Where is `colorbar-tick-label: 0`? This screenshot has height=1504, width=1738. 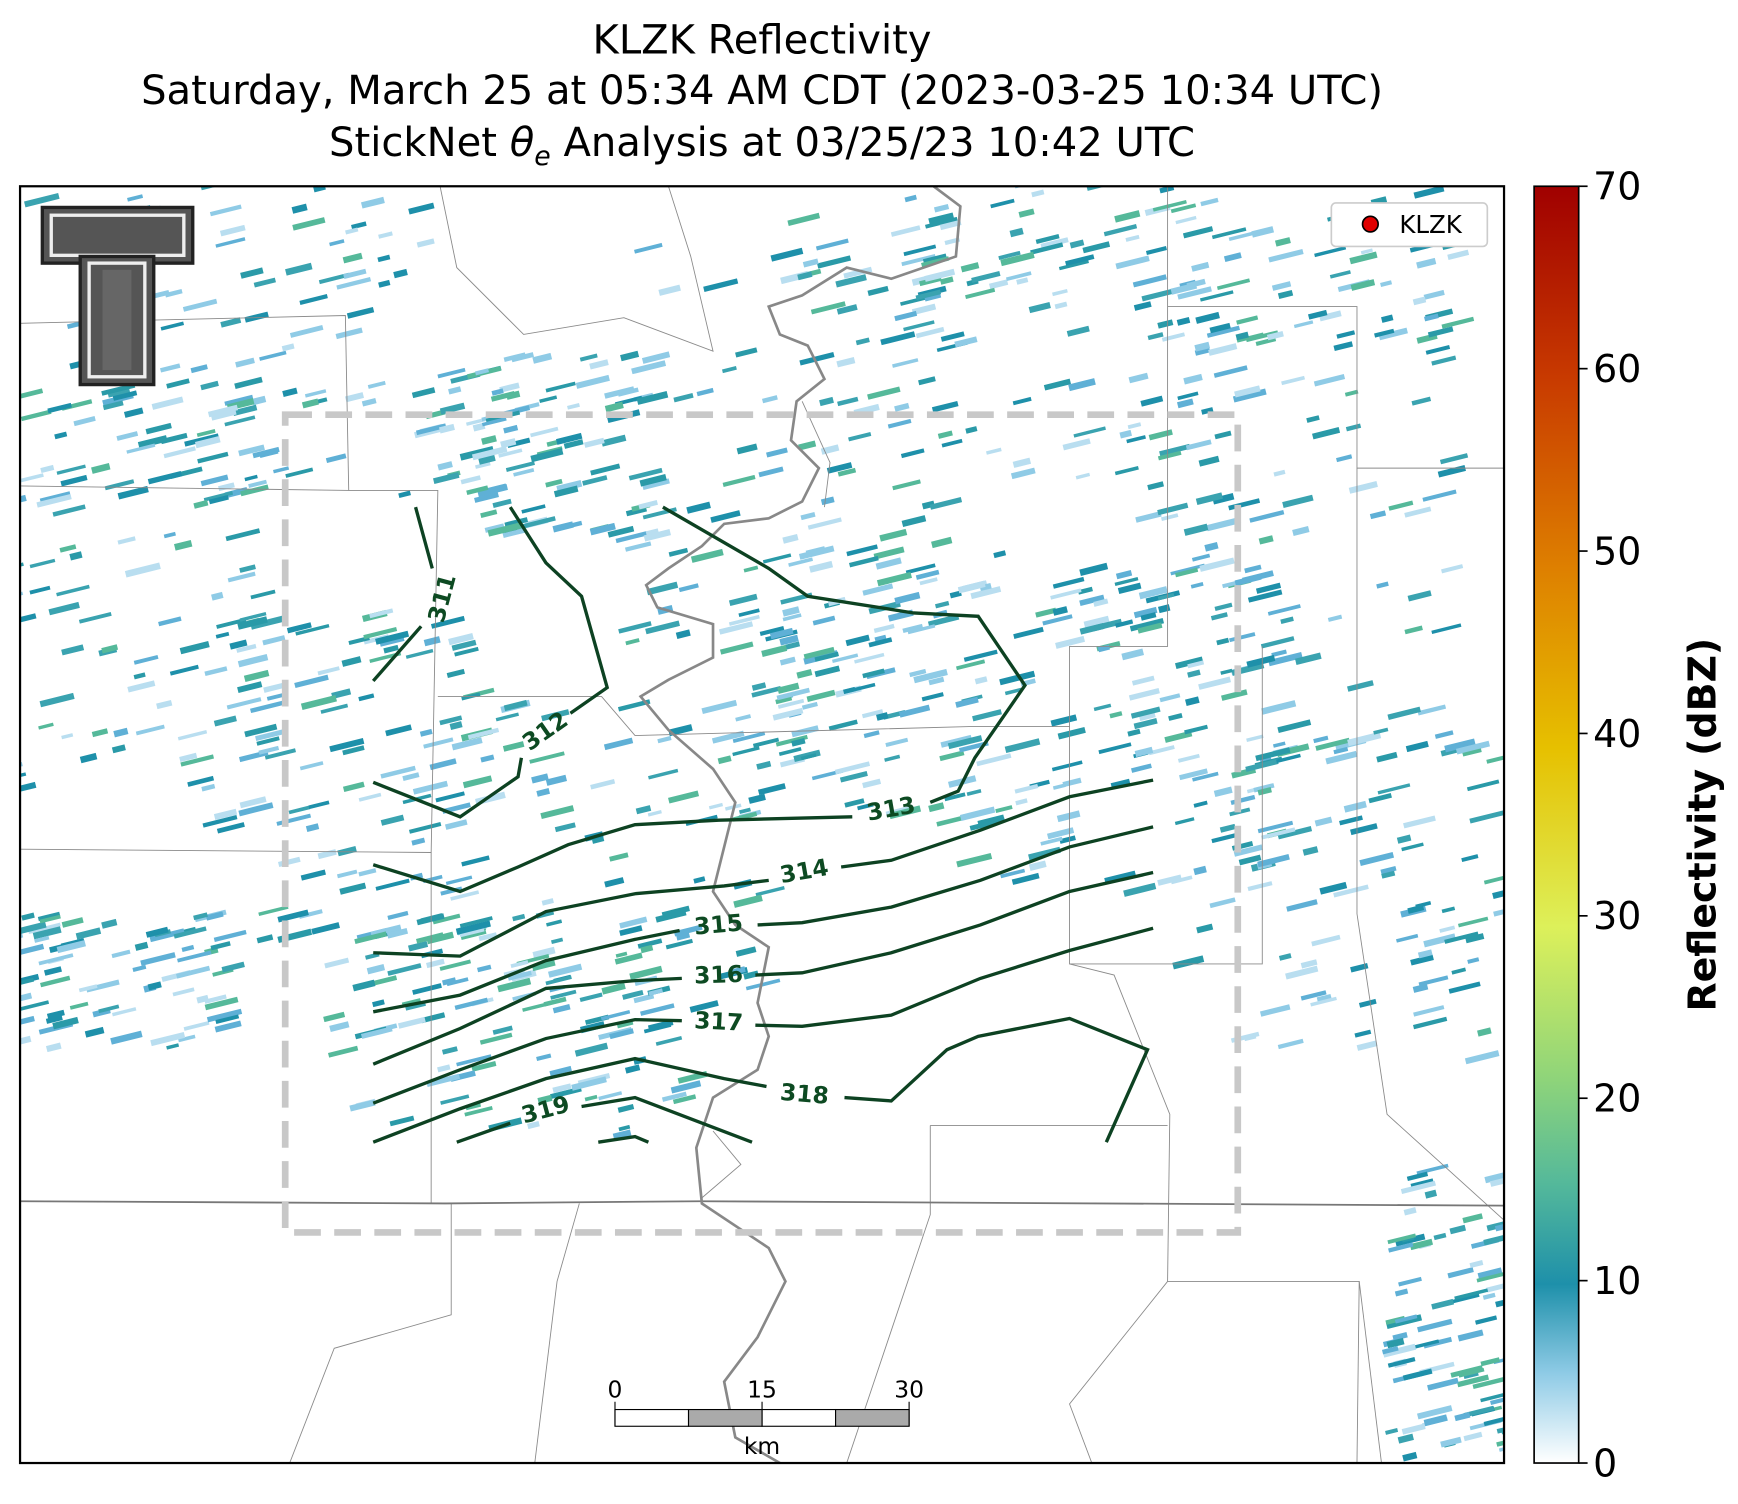
colorbar-tick-label: 0 is located at coordinates (1605, 1463).